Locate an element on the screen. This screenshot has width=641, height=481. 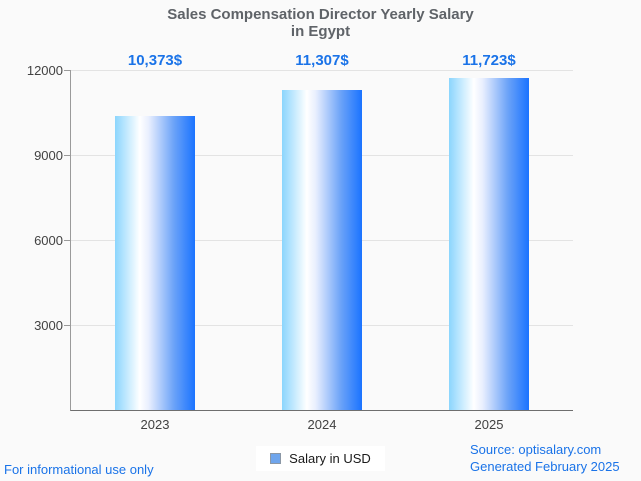
ytick-label-6000: 6000 is located at coordinates (48, 240).